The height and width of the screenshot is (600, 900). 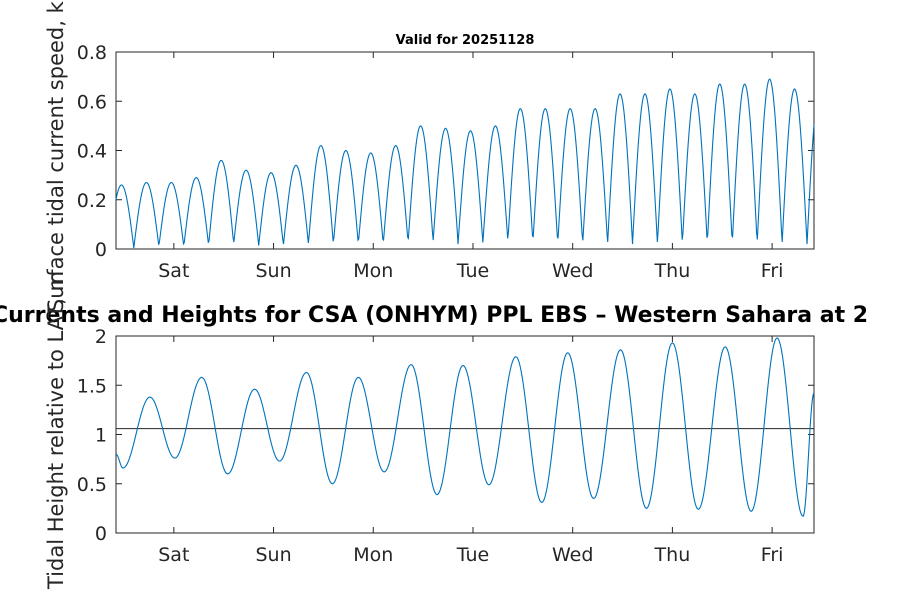 I want to click on height-y-axis-label: Tidal Height relative to LAT, m, so click(x=56, y=430).